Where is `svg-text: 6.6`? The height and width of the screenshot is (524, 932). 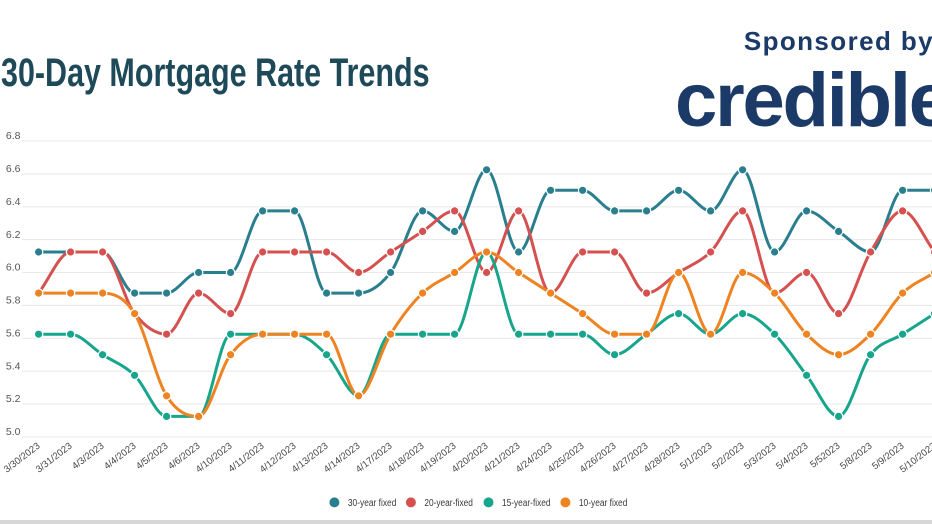 svg-text: 6.6 is located at coordinates (13, 169).